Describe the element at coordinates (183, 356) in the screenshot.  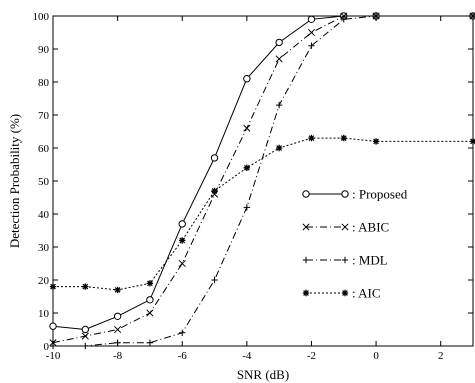
I see `x-tick-label: -6` at that location.